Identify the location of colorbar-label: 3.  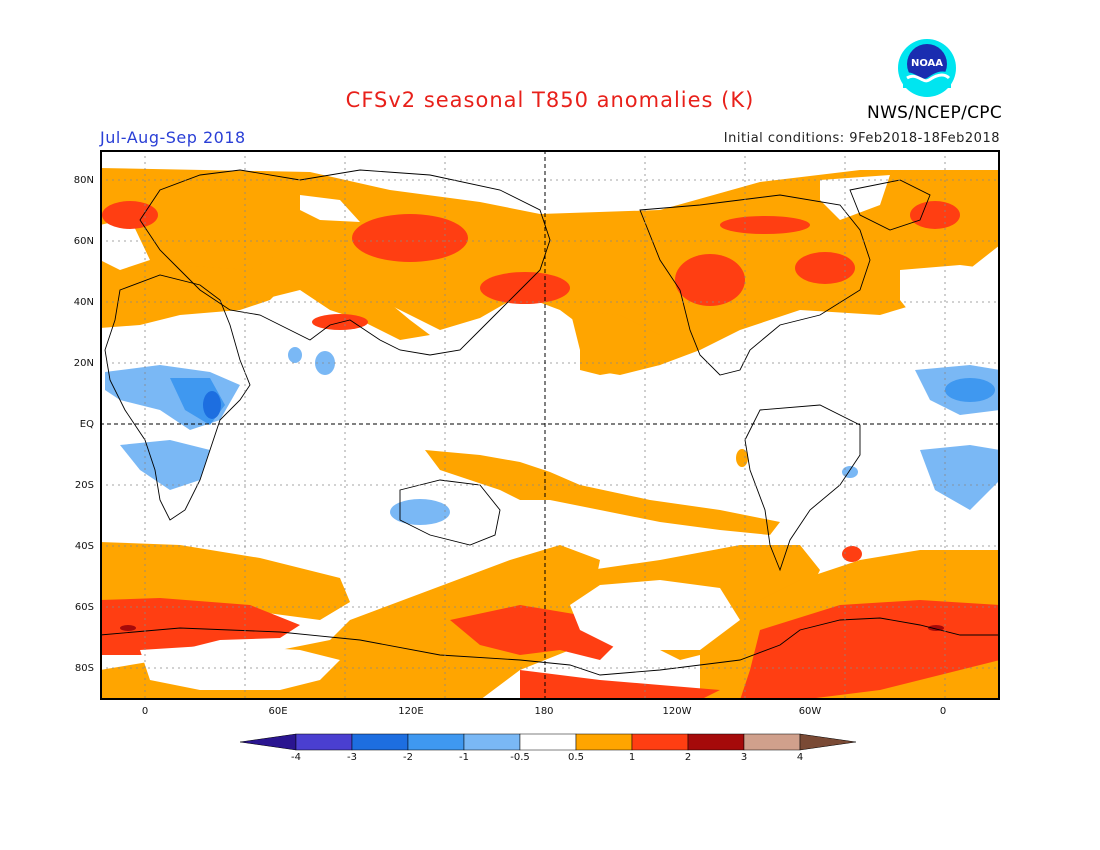
(744, 757).